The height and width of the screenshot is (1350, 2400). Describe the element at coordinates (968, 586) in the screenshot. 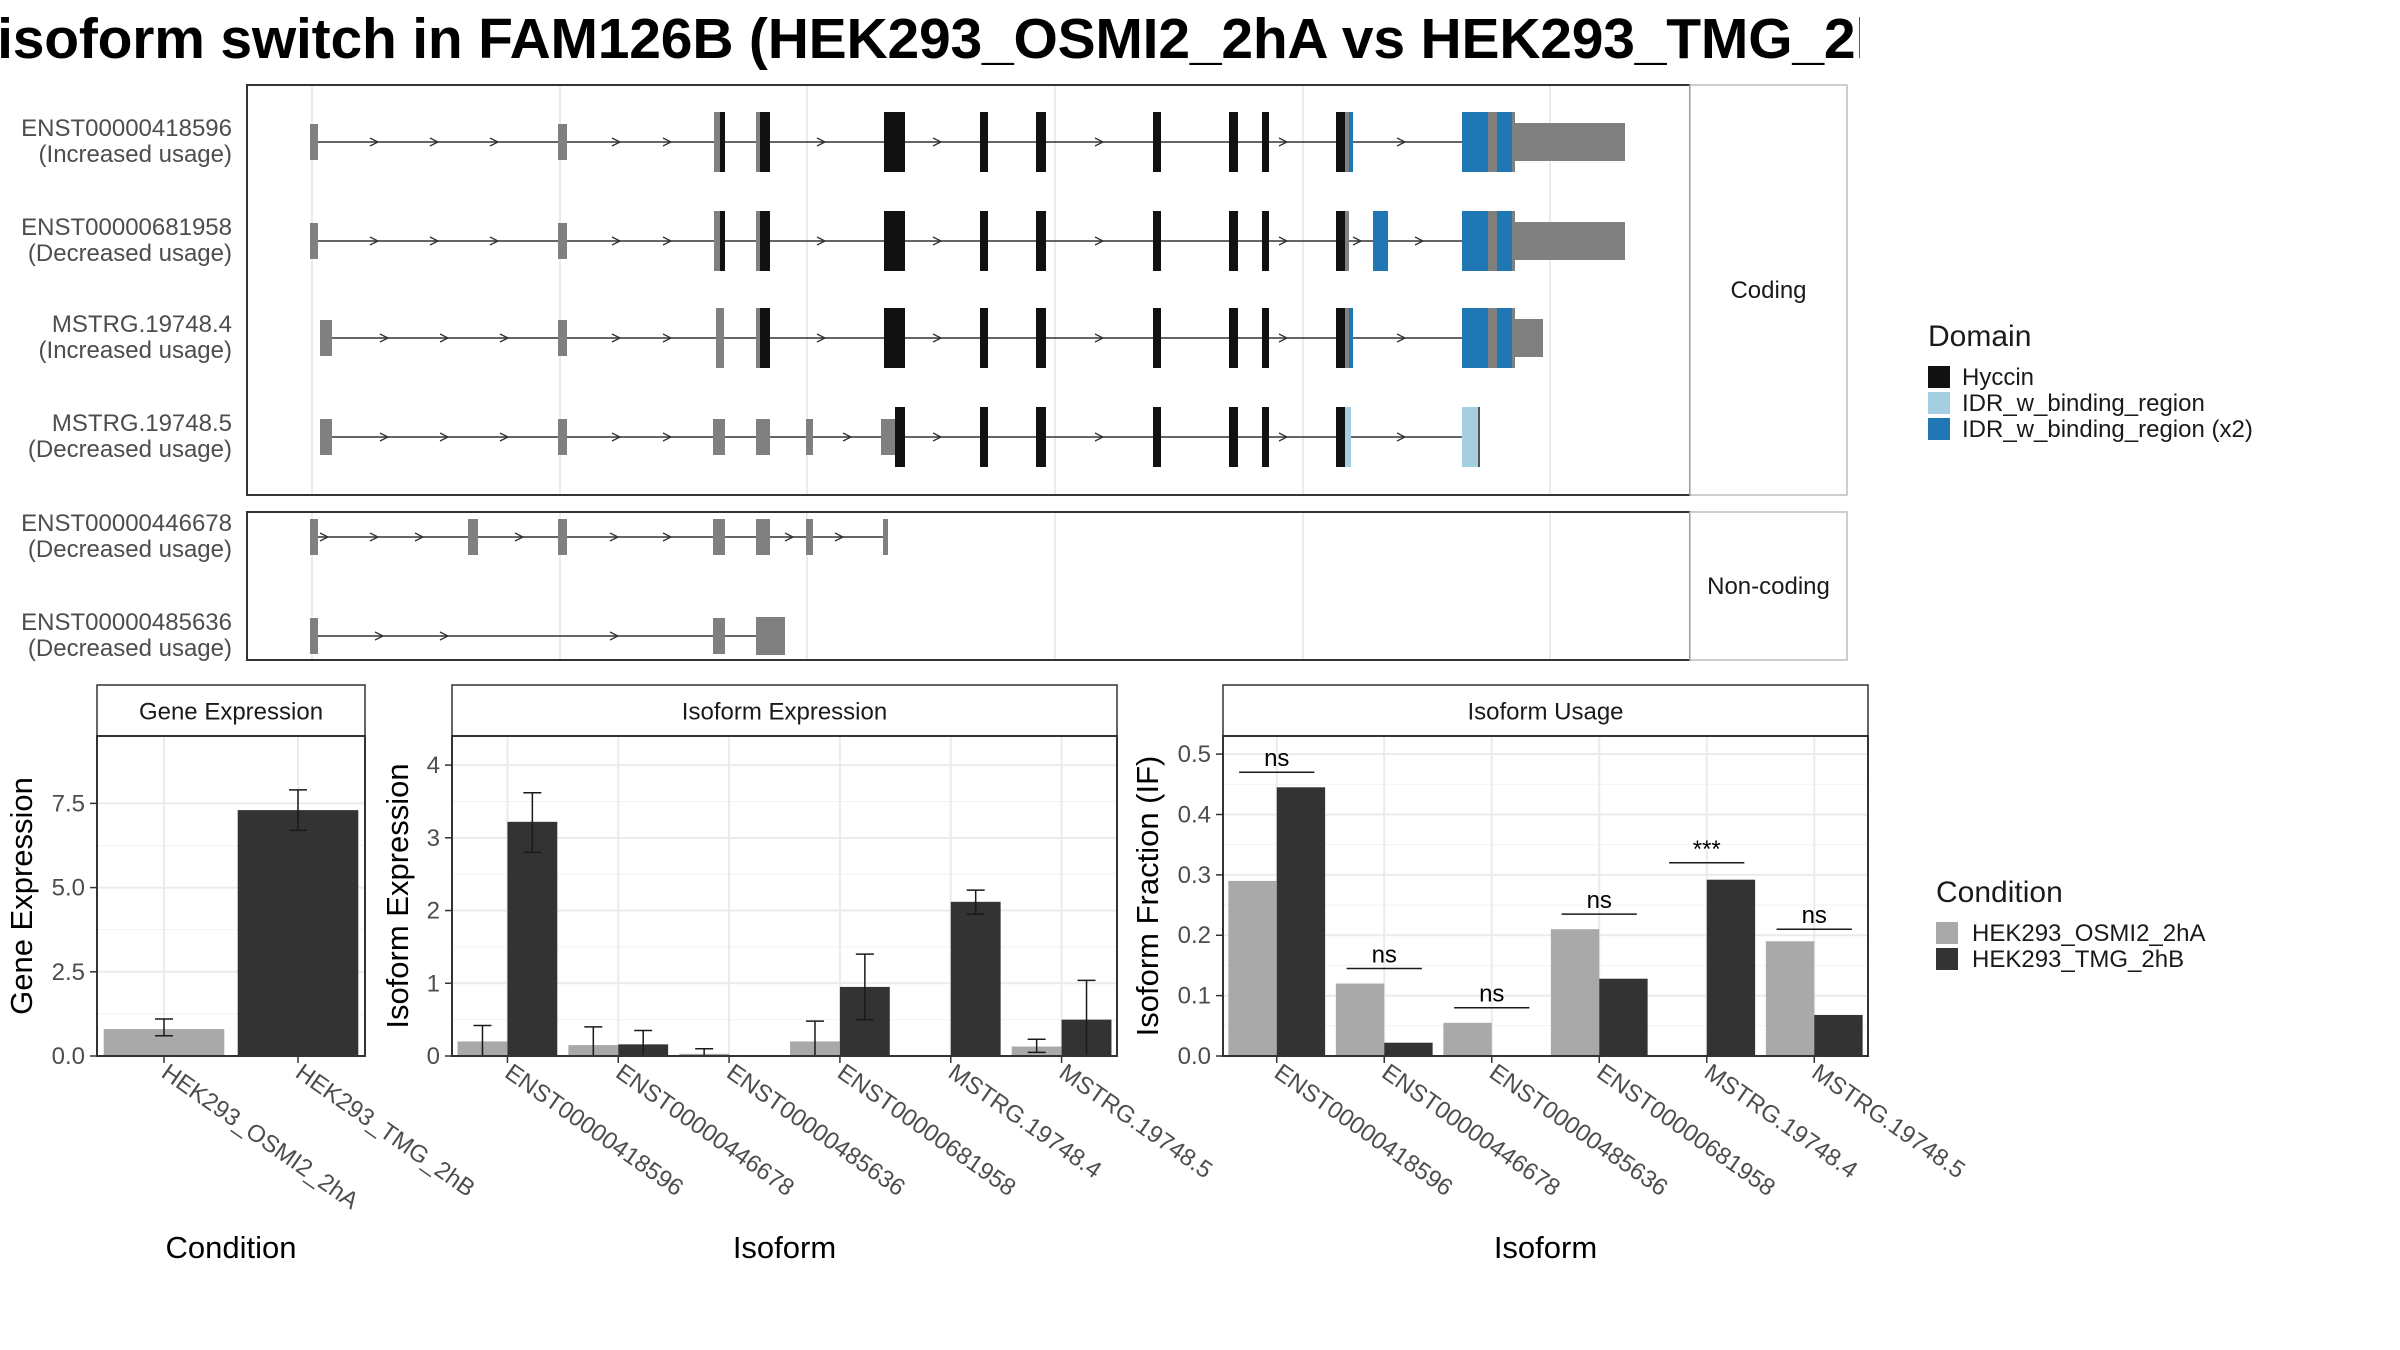

I see `structure-panel-bg` at that location.